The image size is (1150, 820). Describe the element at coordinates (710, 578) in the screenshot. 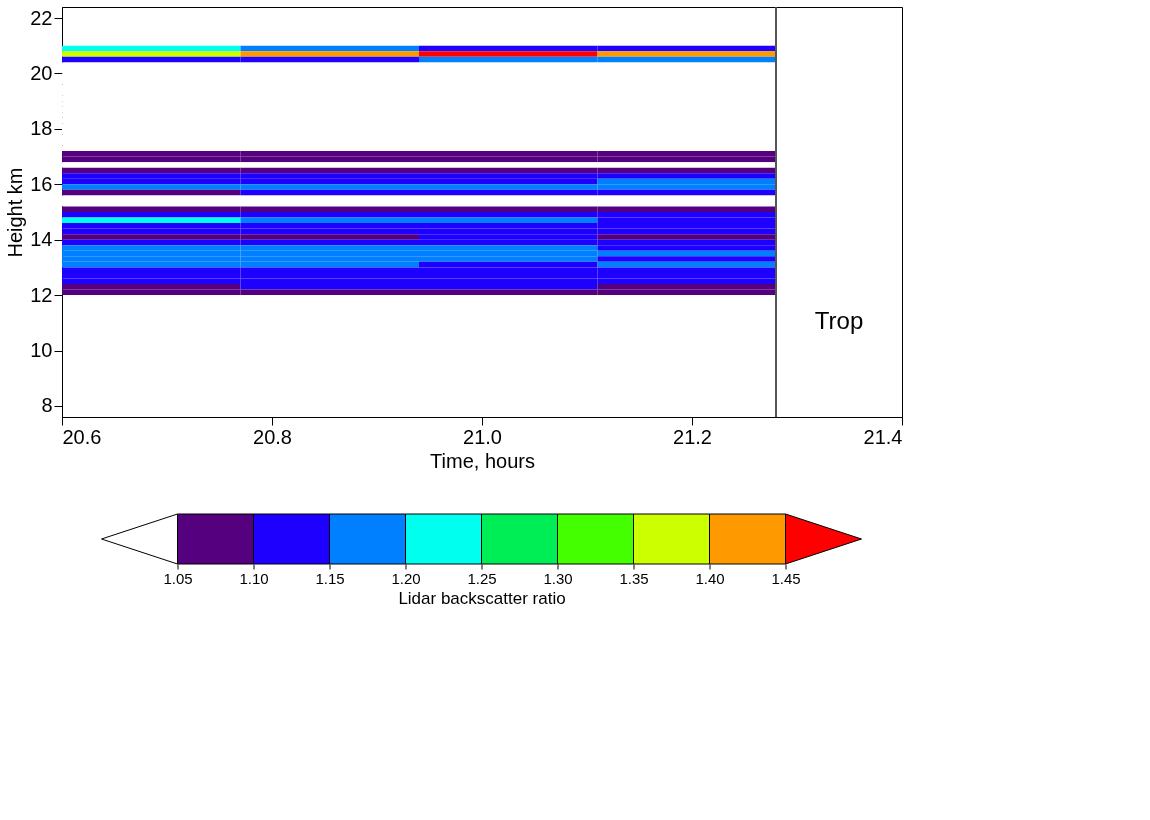

I see `color-bar-label: 1.40` at that location.